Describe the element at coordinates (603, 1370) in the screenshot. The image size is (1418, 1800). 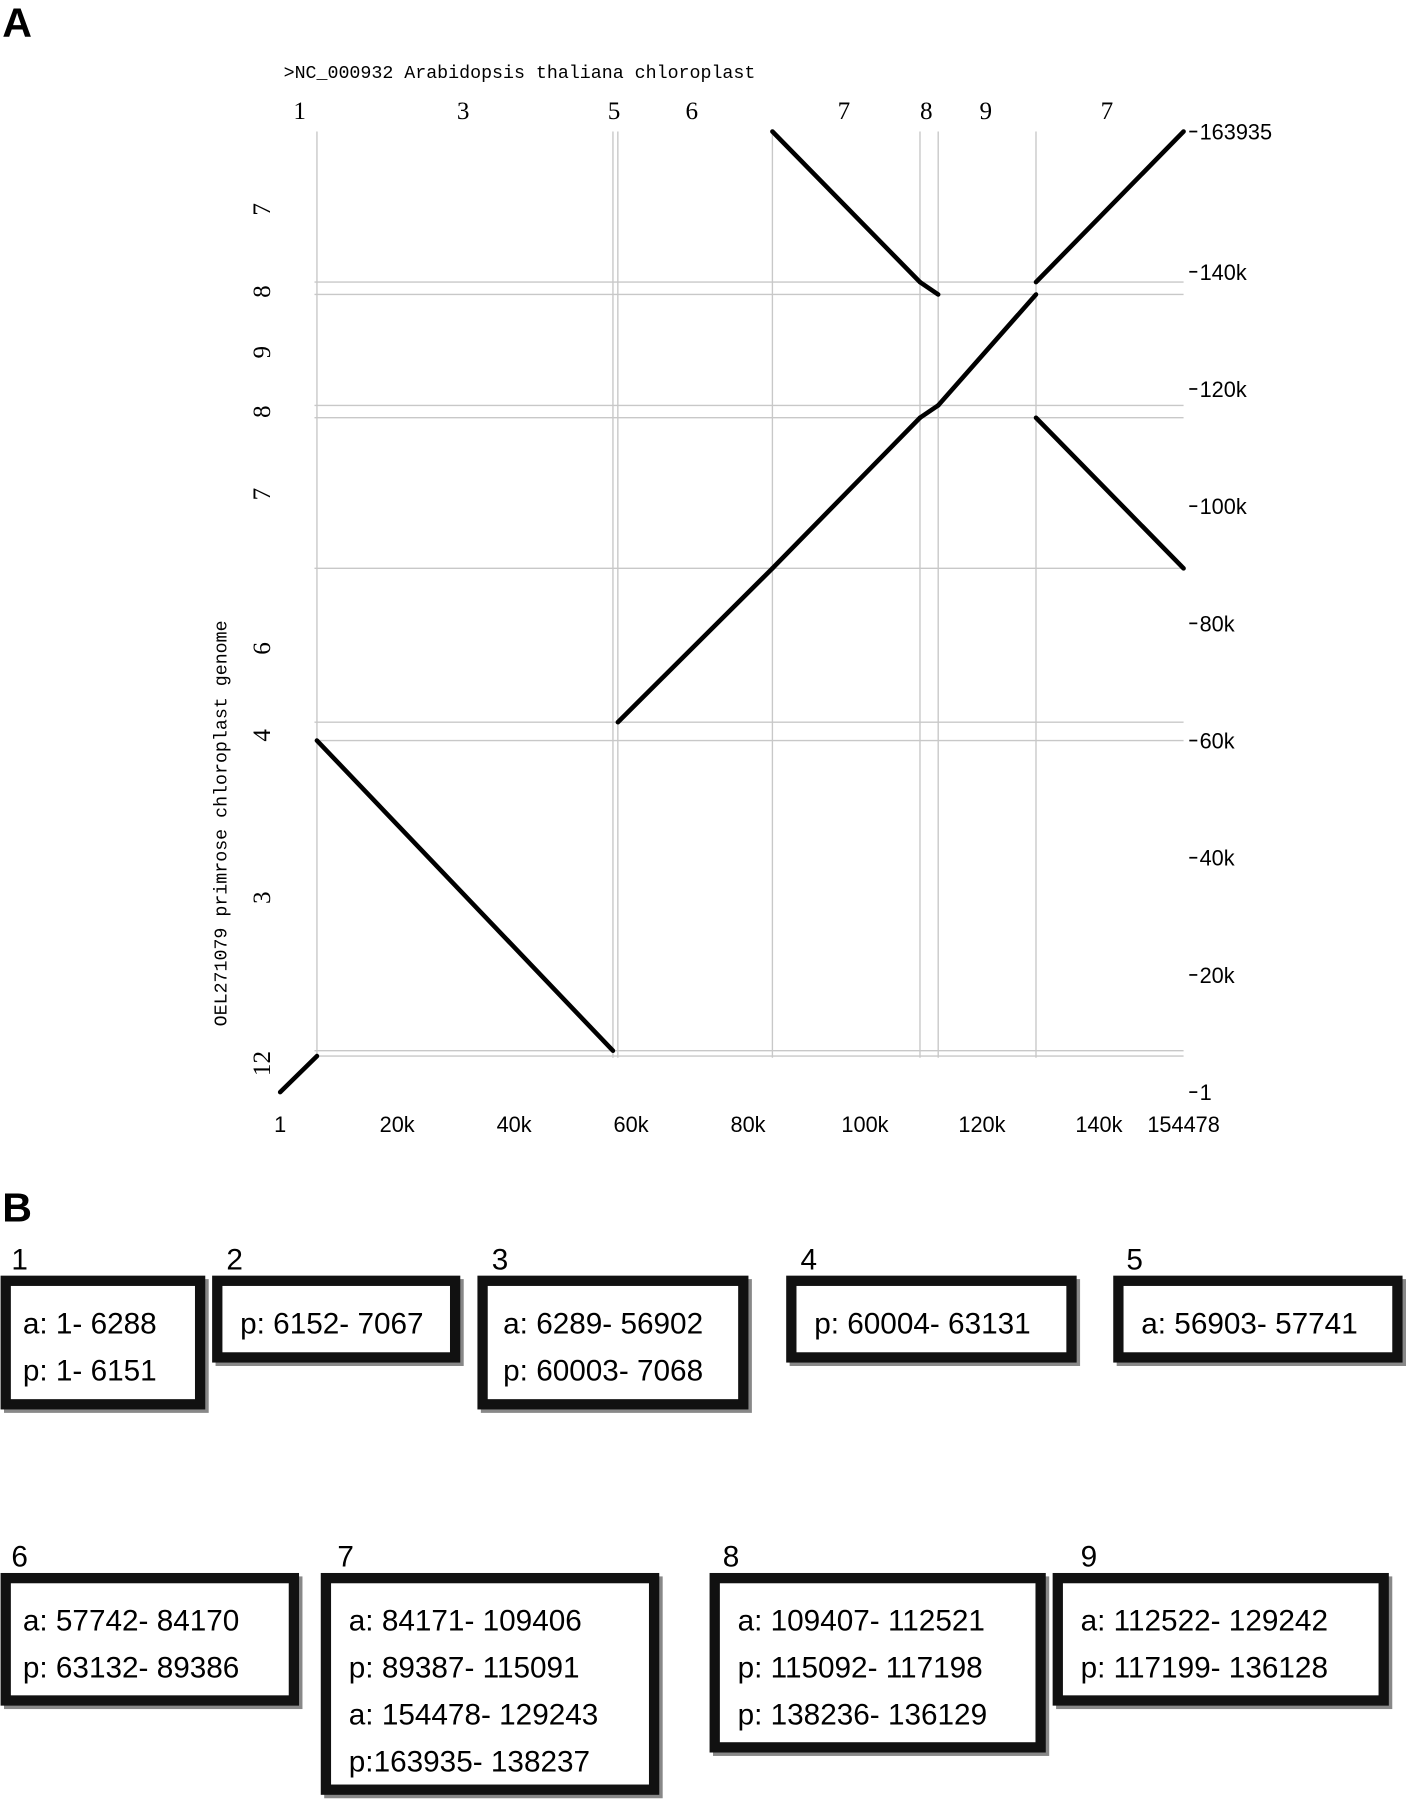
I see `box-line: p: 60003- 7068` at that location.